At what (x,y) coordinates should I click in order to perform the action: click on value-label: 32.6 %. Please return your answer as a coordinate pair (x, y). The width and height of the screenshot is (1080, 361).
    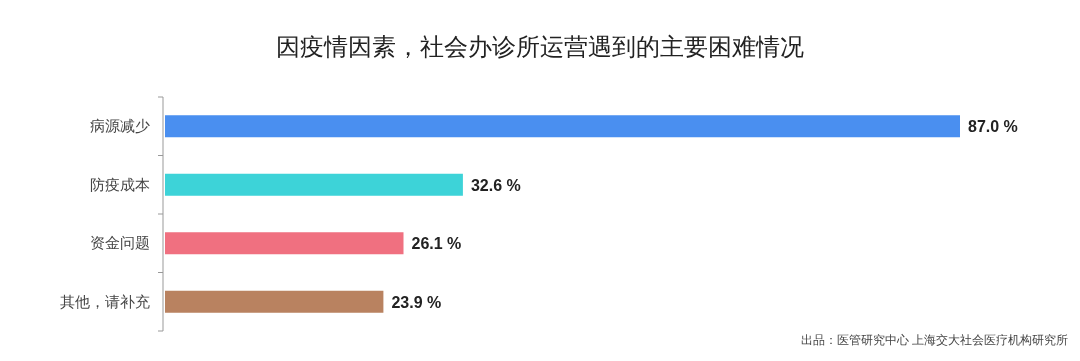
    Looking at the image, I should click on (495, 185).